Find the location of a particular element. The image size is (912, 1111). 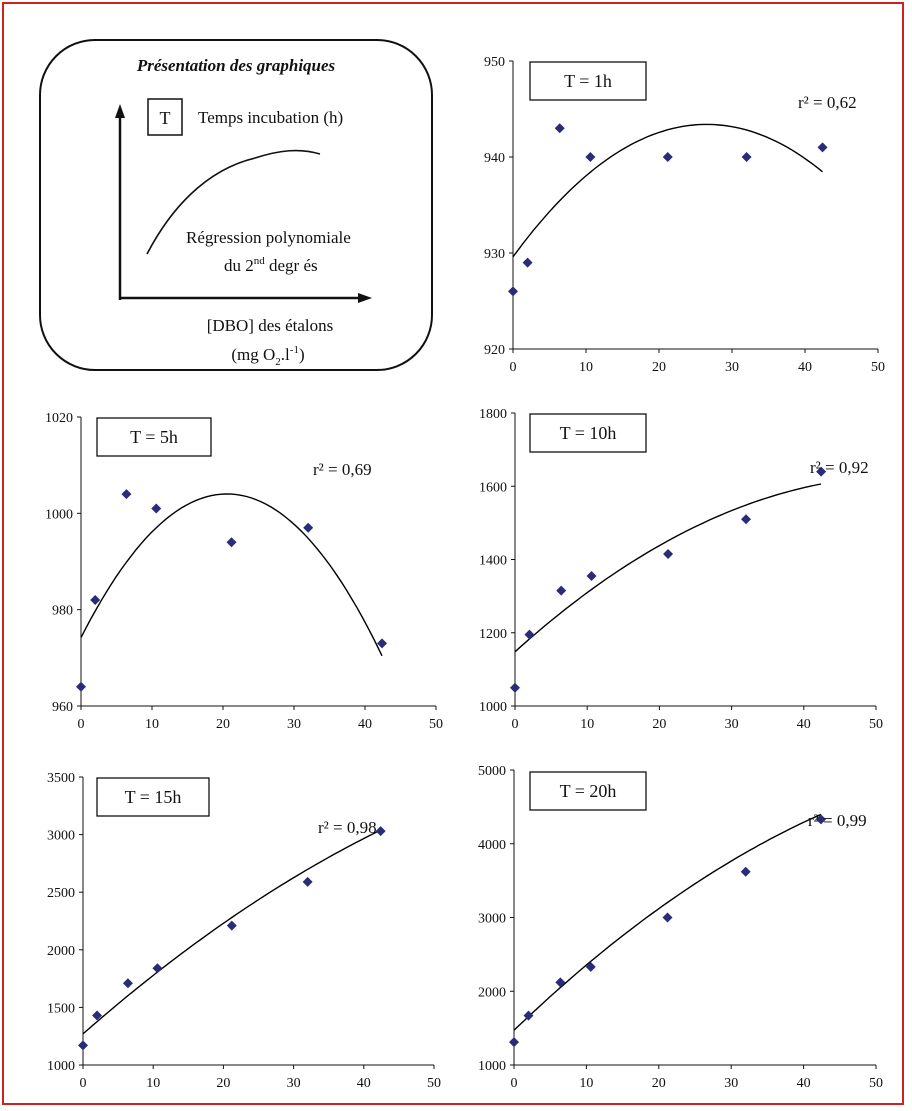

y-tick-label: 1600 is located at coordinates (493, 487).